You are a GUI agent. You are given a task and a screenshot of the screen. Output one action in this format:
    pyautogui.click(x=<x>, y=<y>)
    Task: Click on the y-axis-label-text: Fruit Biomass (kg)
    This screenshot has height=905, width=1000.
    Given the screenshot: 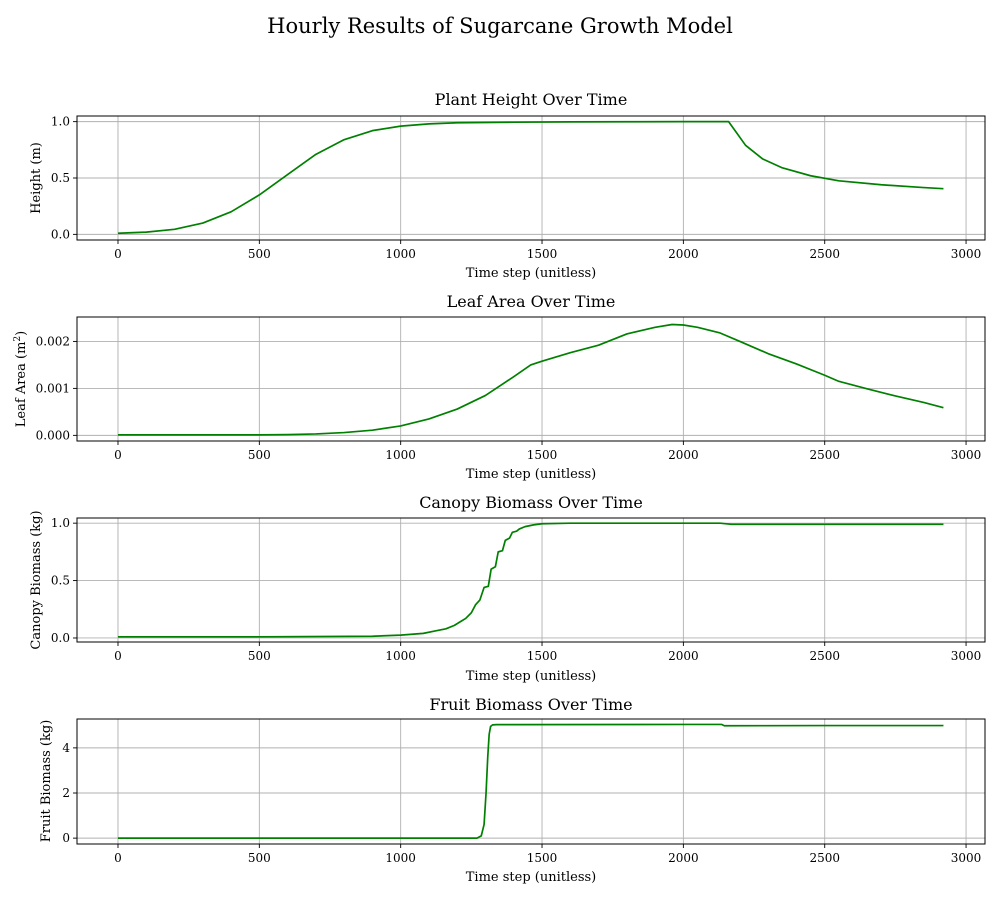 What is the action you would take?
    pyautogui.click(x=46, y=781)
    